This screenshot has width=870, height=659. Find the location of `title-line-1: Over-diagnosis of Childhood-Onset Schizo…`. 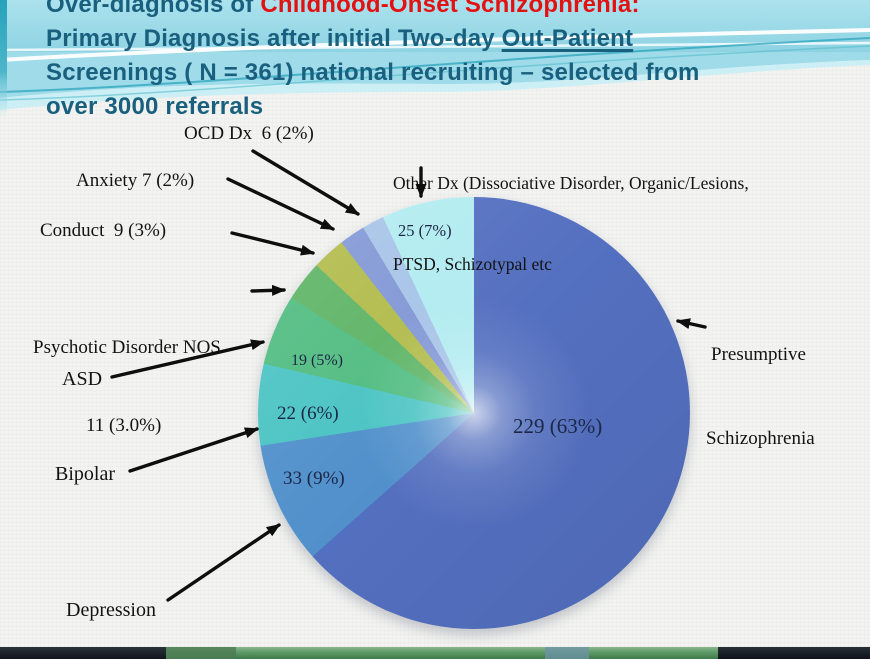

title-line-1: Over-diagnosis of Childhood-Onset Schizo… is located at coordinates (343, 9).